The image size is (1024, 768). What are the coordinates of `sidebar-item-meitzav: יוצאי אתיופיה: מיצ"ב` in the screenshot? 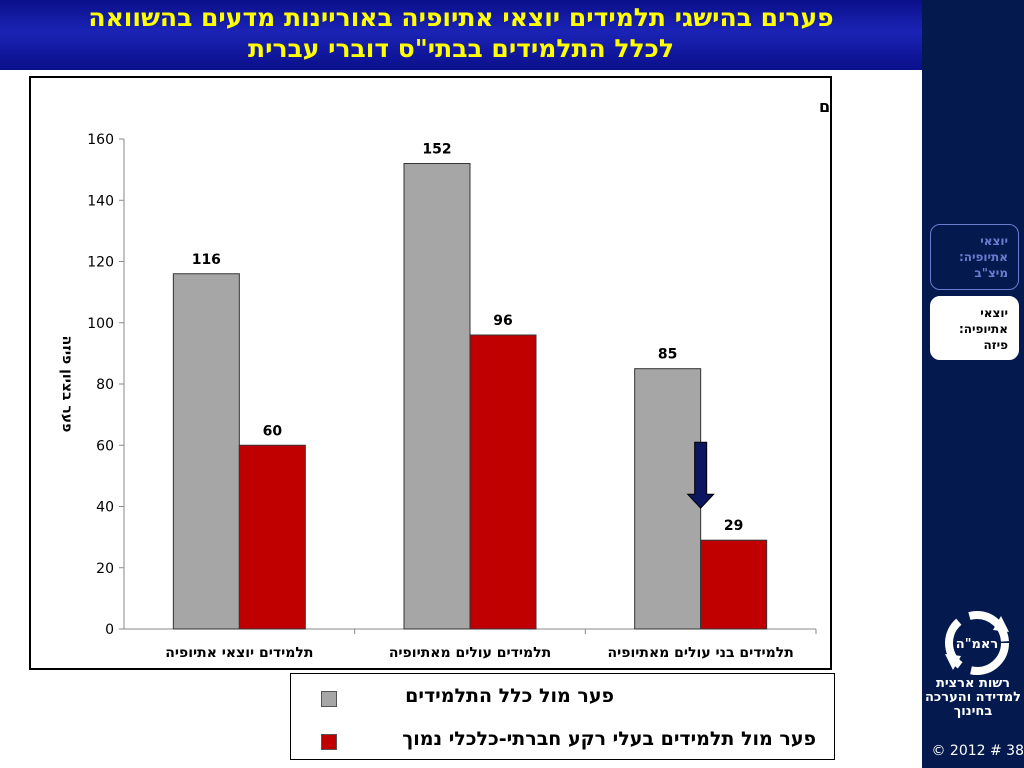 It's located at (974, 257).